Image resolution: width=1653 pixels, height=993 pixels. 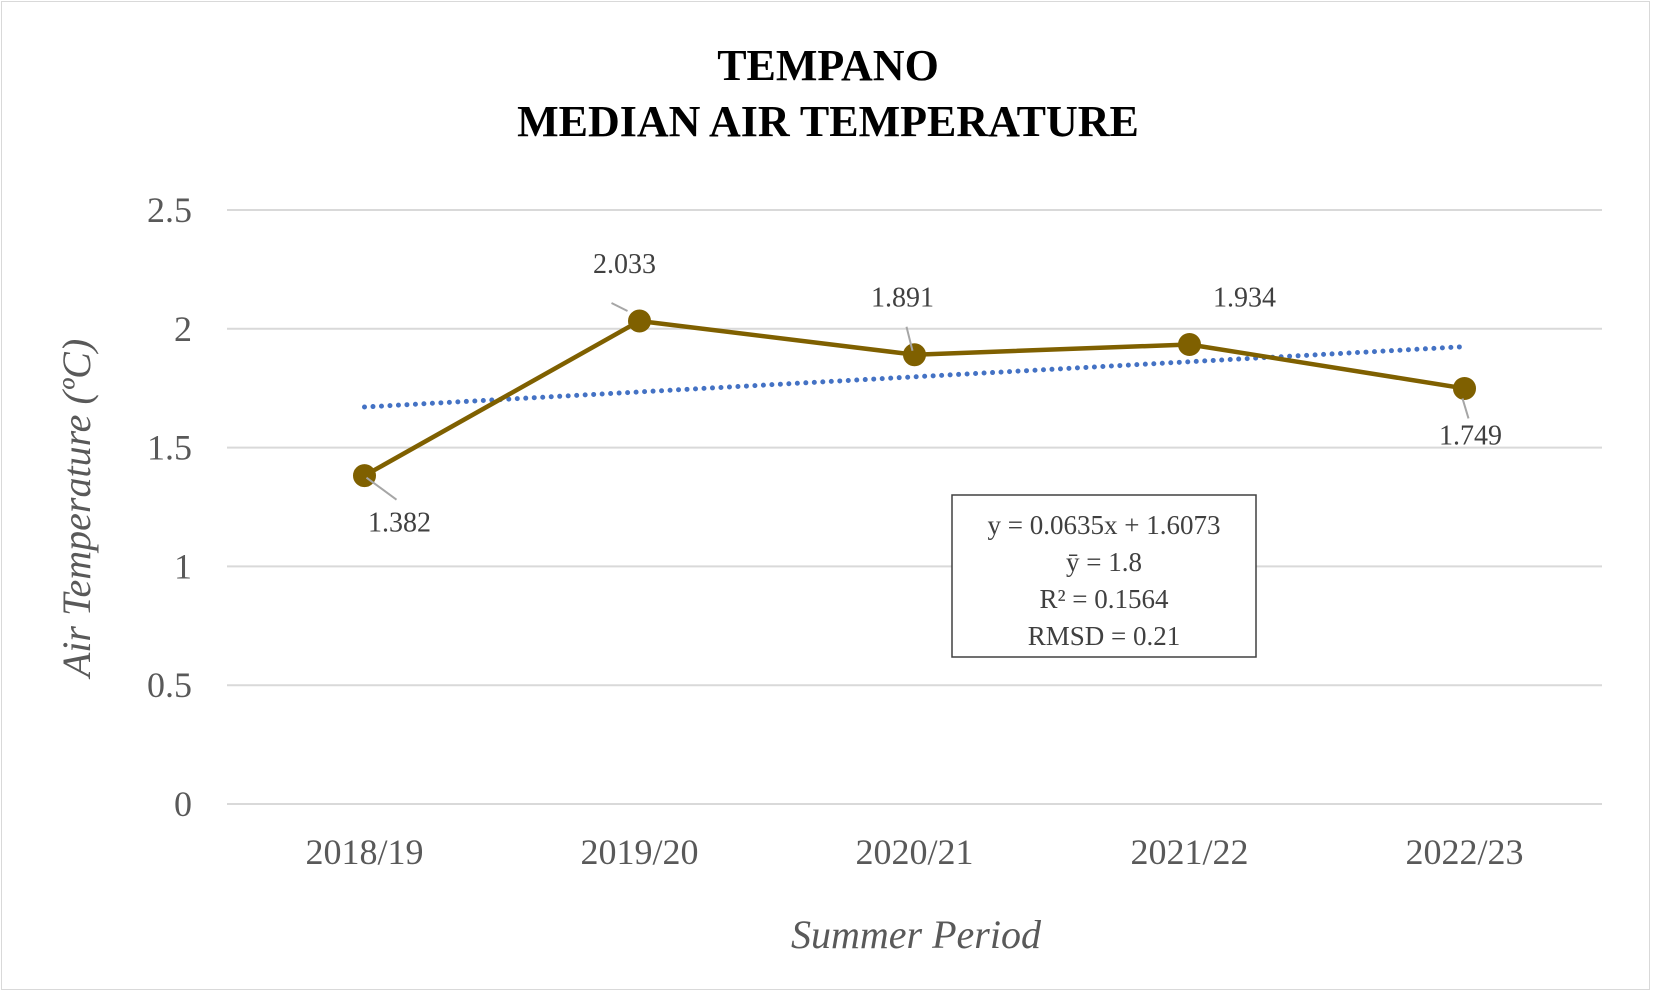 I want to click on data-label: 2.033, so click(x=624, y=264).